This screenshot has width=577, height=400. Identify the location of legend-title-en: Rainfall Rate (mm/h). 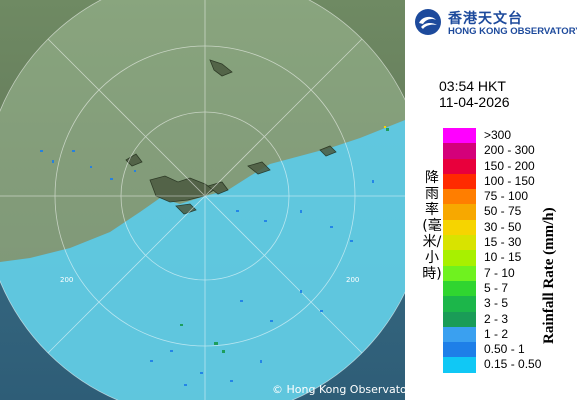
(549, 275).